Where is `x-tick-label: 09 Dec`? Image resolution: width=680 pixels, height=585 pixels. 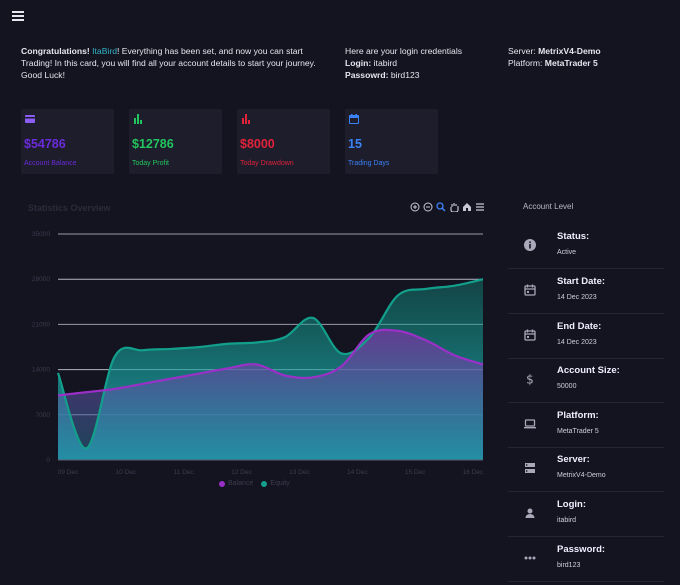 x-tick-label: 09 Dec is located at coordinates (68, 472).